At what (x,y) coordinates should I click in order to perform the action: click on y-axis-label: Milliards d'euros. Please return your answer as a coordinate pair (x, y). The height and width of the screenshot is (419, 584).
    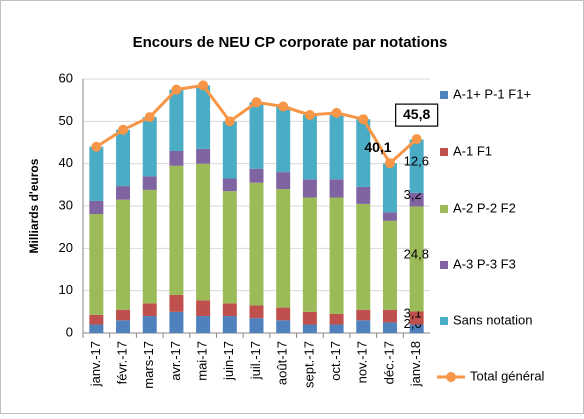
    Looking at the image, I should click on (34, 205).